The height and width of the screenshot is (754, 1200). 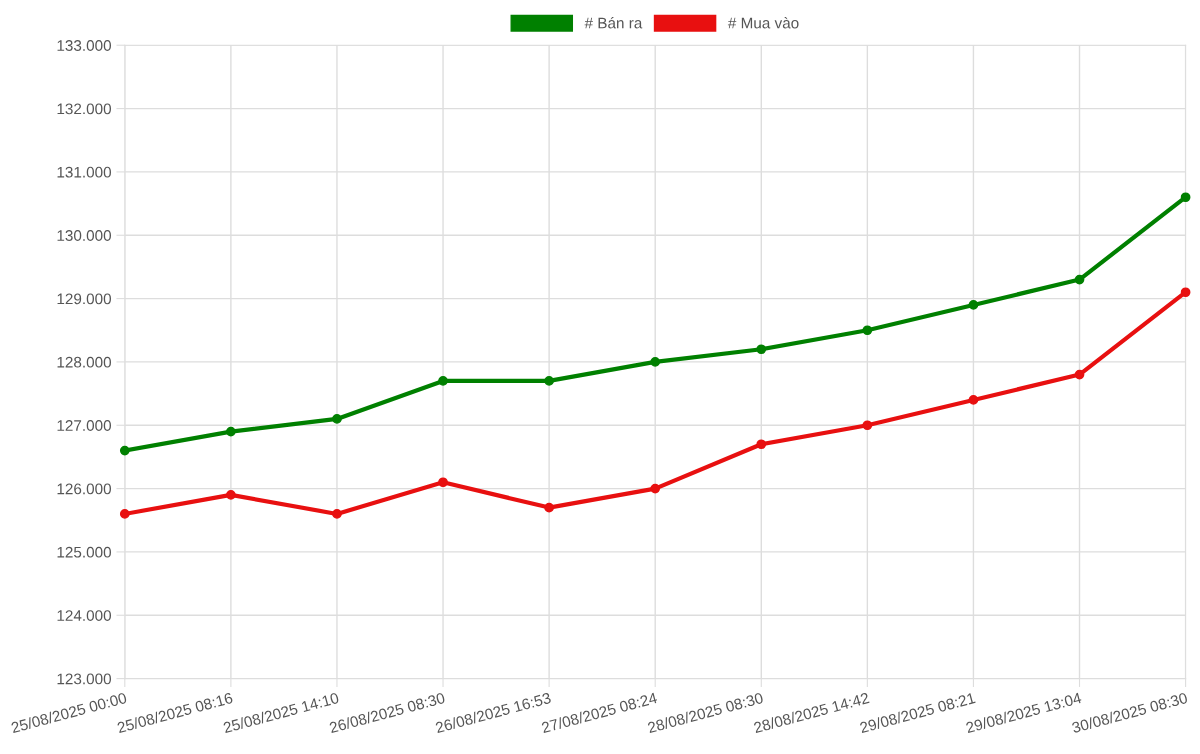 What do you see at coordinates (84, 235) in the screenshot?
I see `y-tick-label: 130.000` at bounding box center [84, 235].